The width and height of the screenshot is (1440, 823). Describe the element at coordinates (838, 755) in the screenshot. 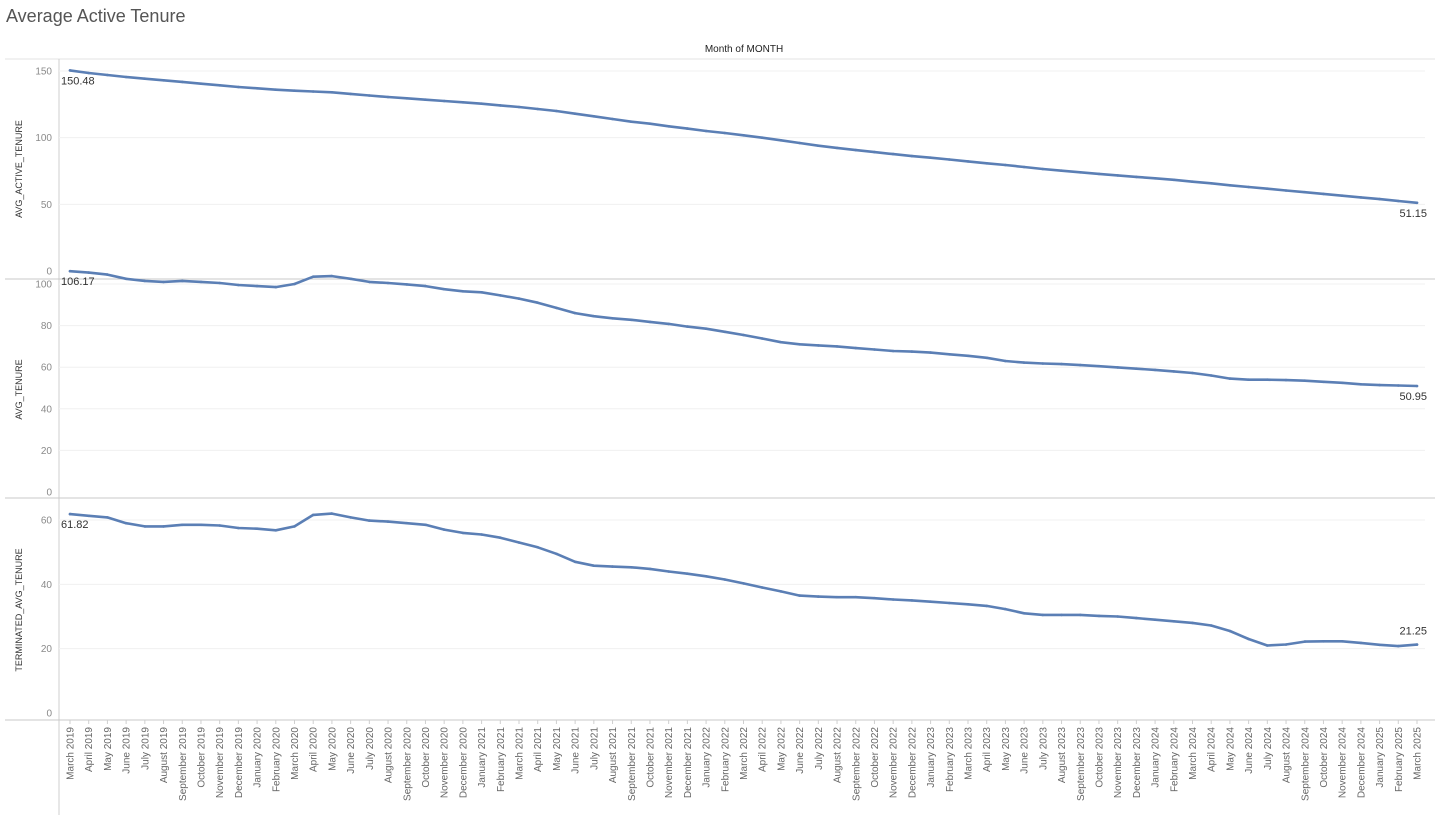

I see `x-tick-label: August 2022` at that location.